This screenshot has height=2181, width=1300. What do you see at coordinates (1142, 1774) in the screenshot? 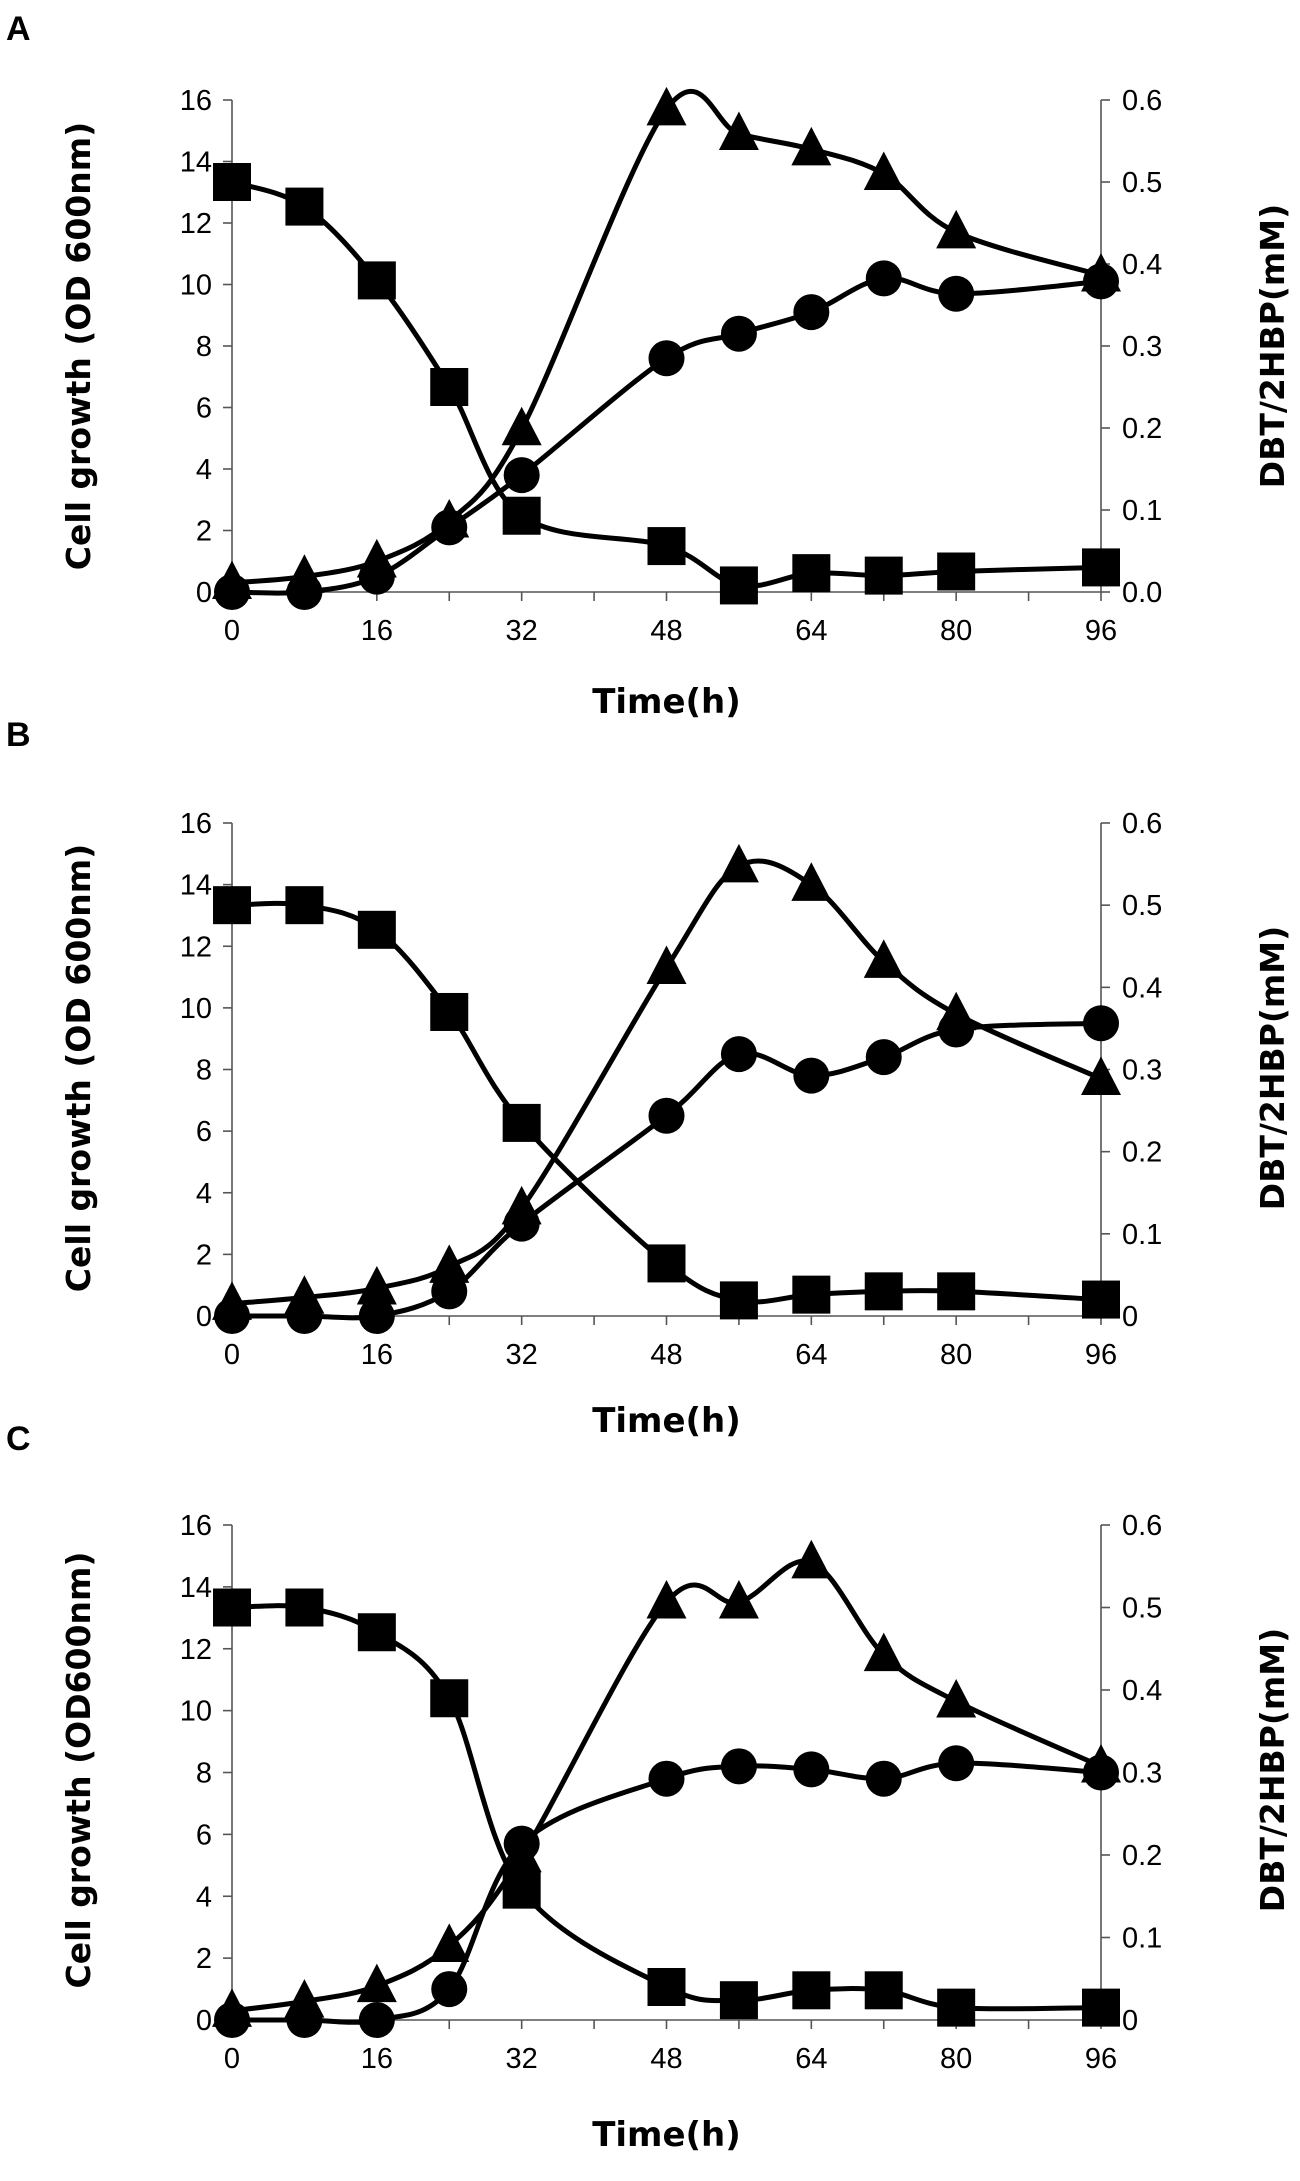
I see `y2-tick-label: 0.3` at bounding box center [1142, 1774].